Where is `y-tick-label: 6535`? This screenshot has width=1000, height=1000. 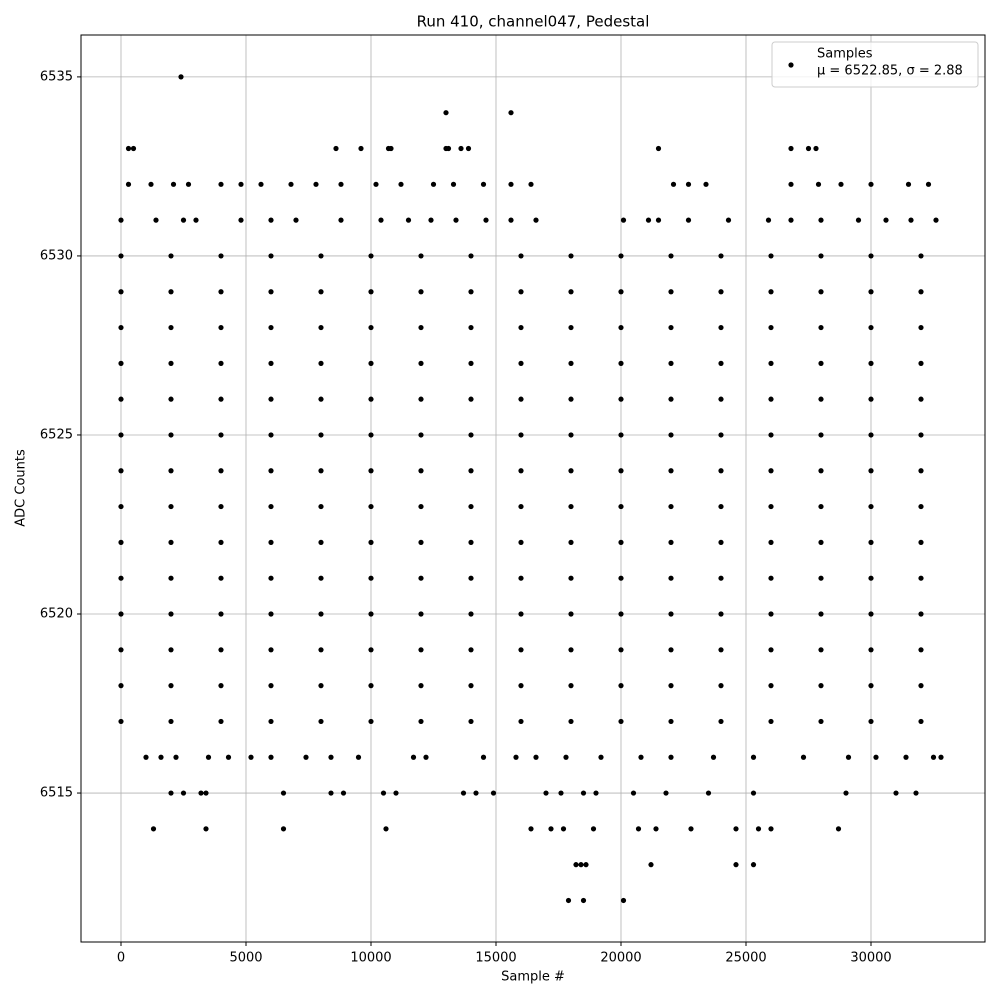 y-tick-label: 6535 is located at coordinates (56, 76).